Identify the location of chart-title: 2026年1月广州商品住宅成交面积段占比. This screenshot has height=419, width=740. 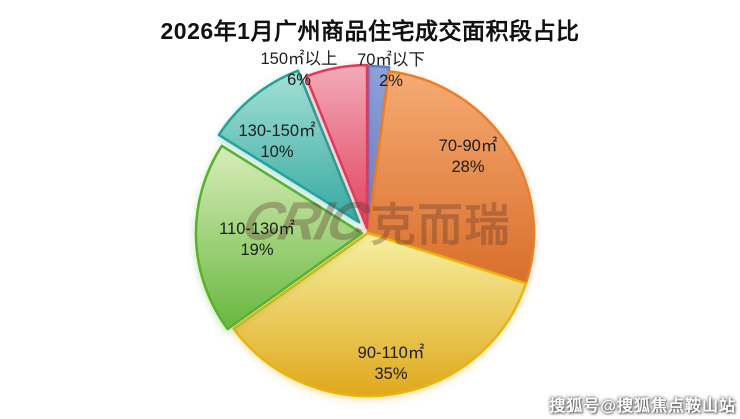
(370, 31).